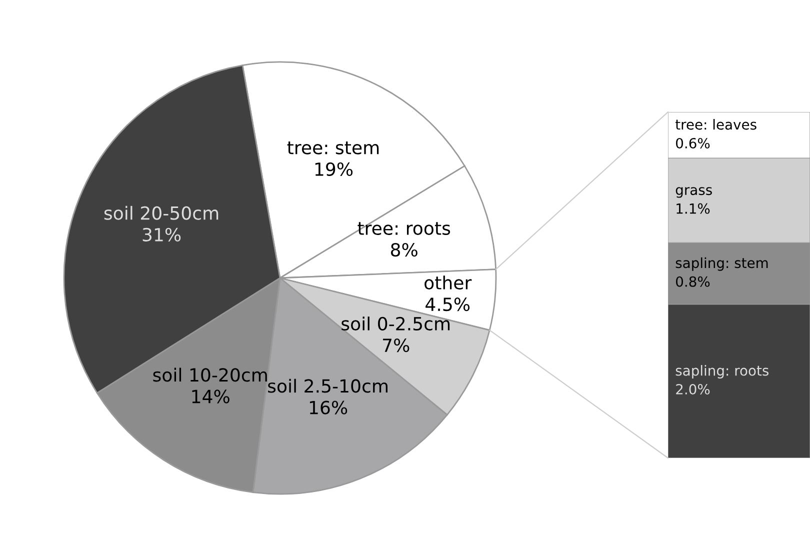  I want to click on series-label: sapling: stem, so click(722, 264).